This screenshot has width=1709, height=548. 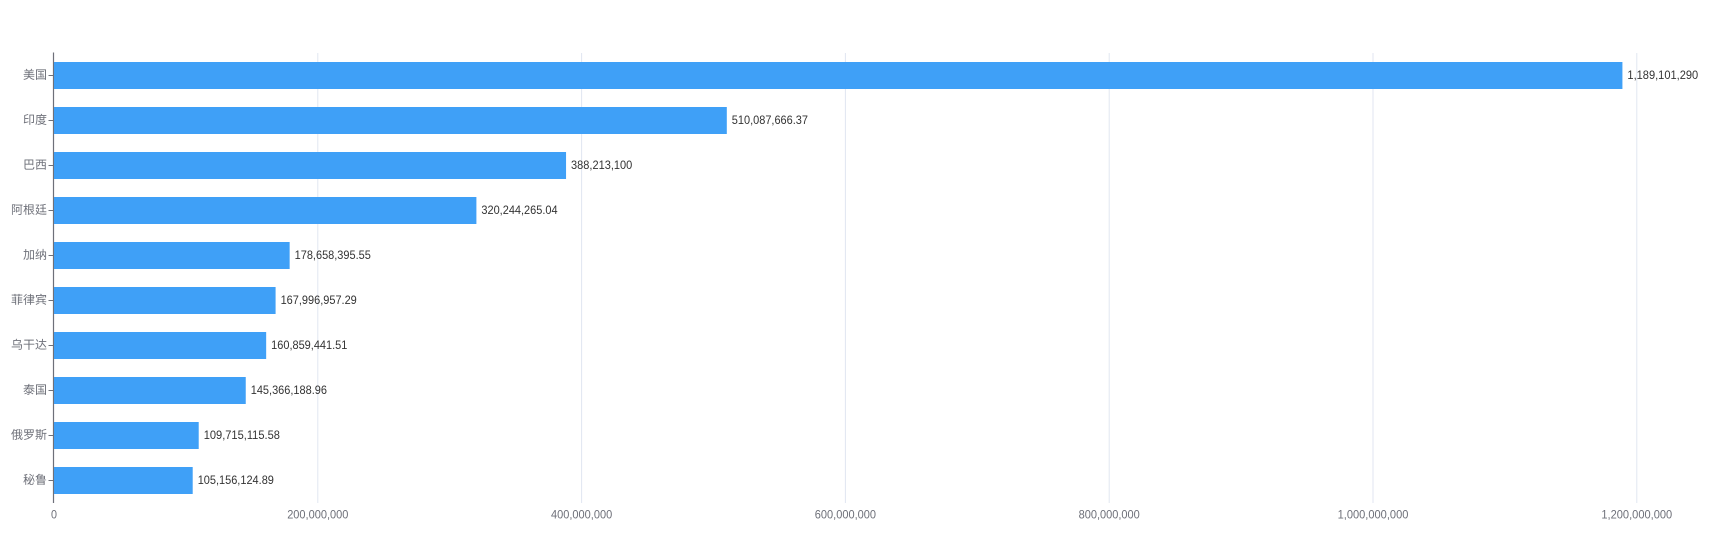 What do you see at coordinates (1109, 515) in the screenshot?
I see `svg-text: 800,000,000` at bounding box center [1109, 515].